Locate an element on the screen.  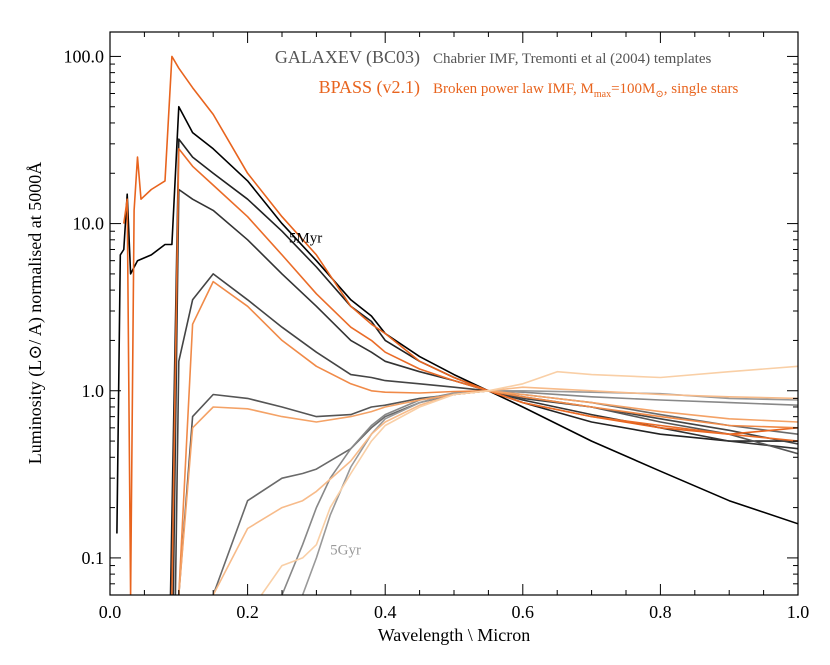
y-tick-label-2: 10.0 is located at coordinates (89, 224).